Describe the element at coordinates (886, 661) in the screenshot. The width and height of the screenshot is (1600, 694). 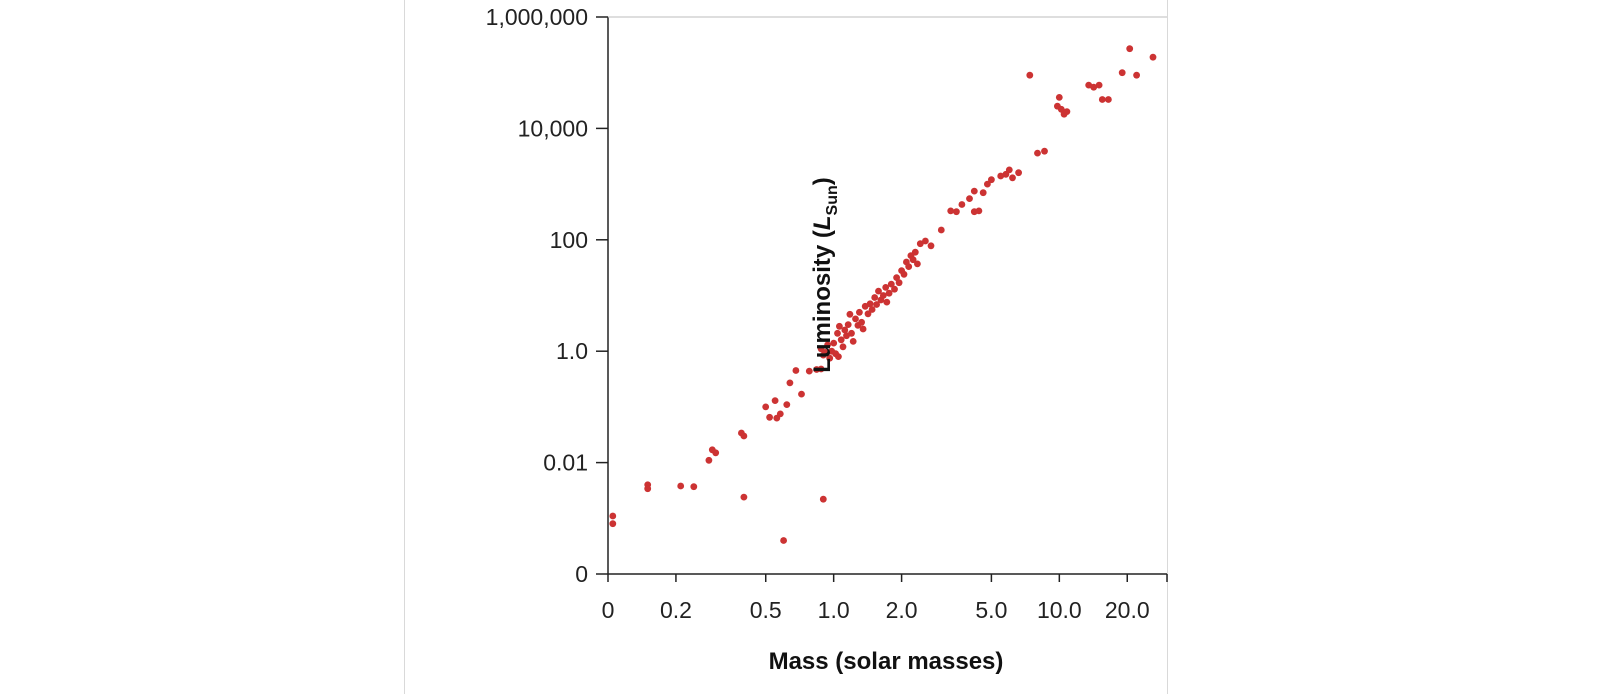
I see `x-axis-title: Mass (solar masses)` at that location.